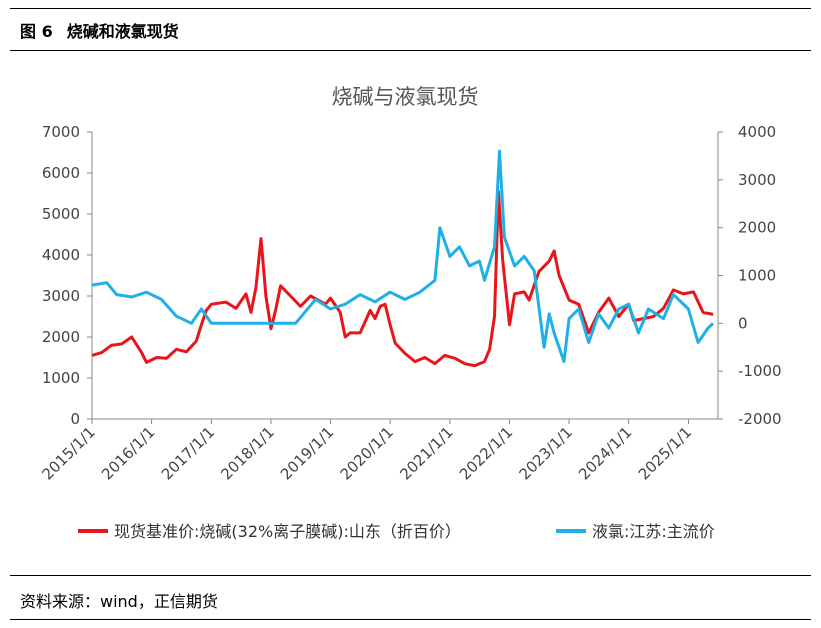  Describe the element at coordinates (61, 173) in the screenshot. I see `left-axis-tick-label: 6000` at that location.